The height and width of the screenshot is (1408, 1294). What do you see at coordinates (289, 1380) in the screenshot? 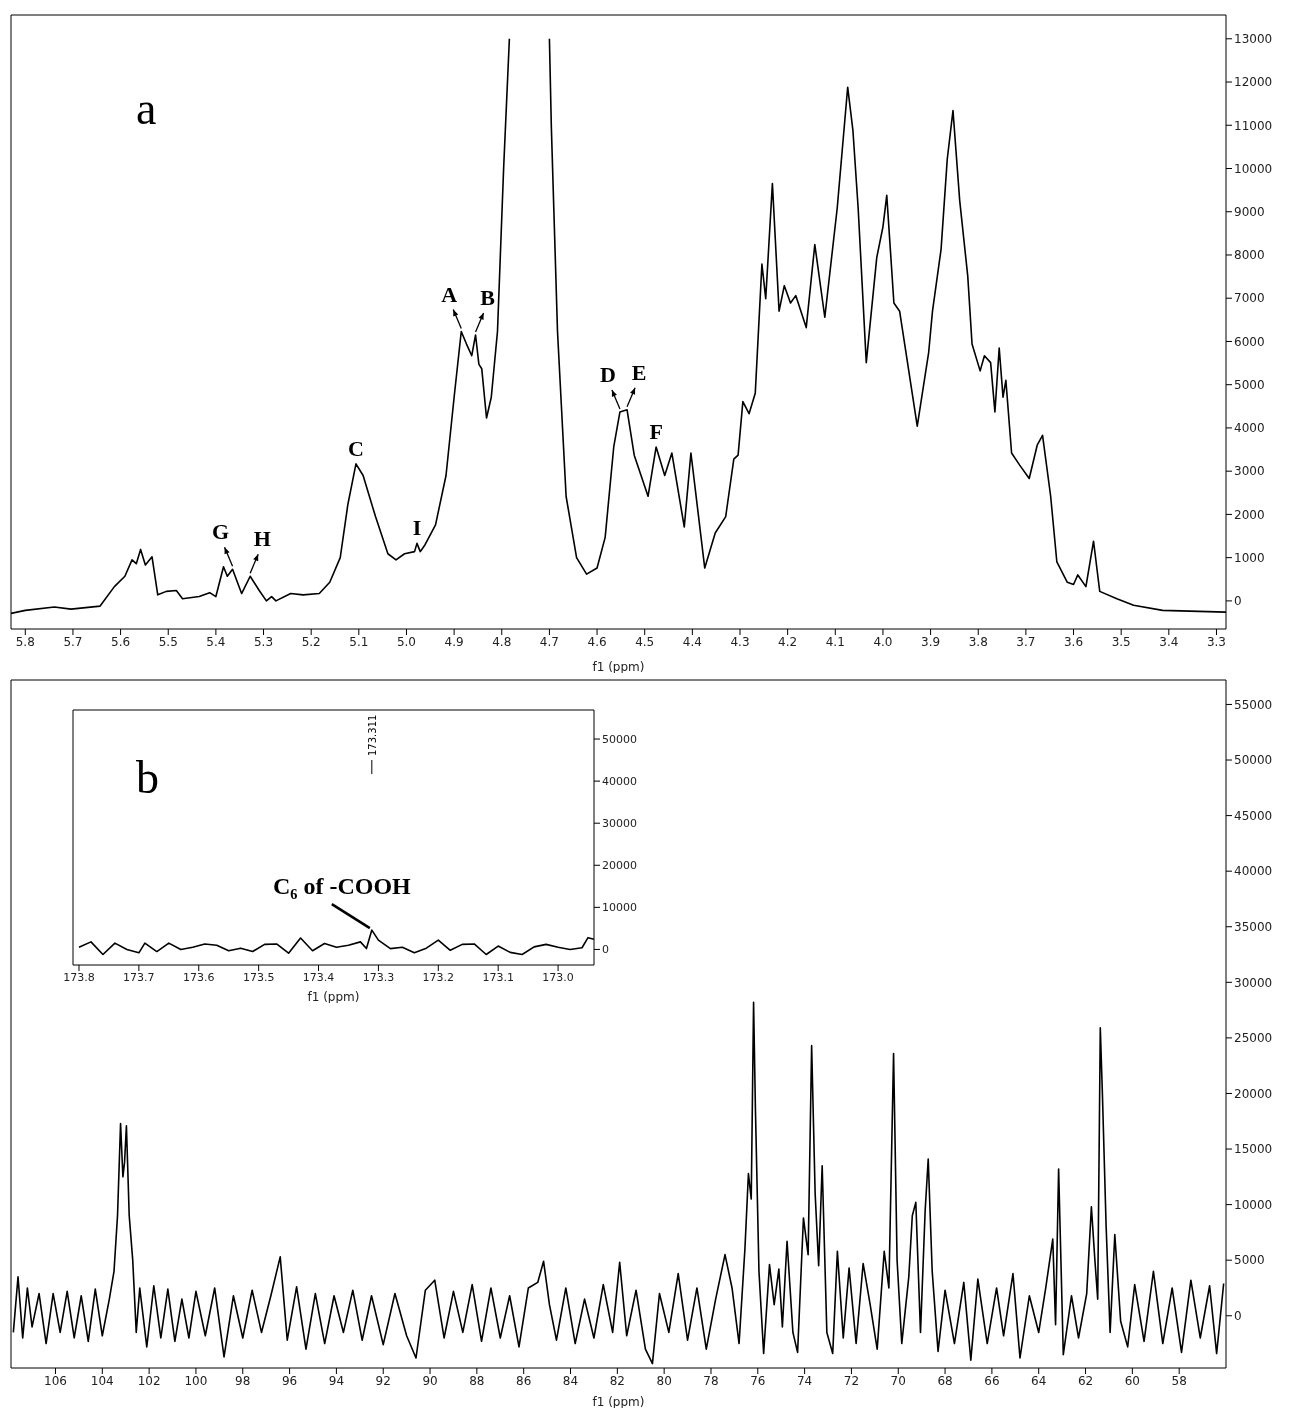
I see `x-tick-label: 96` at bounding box center [289, 1380].